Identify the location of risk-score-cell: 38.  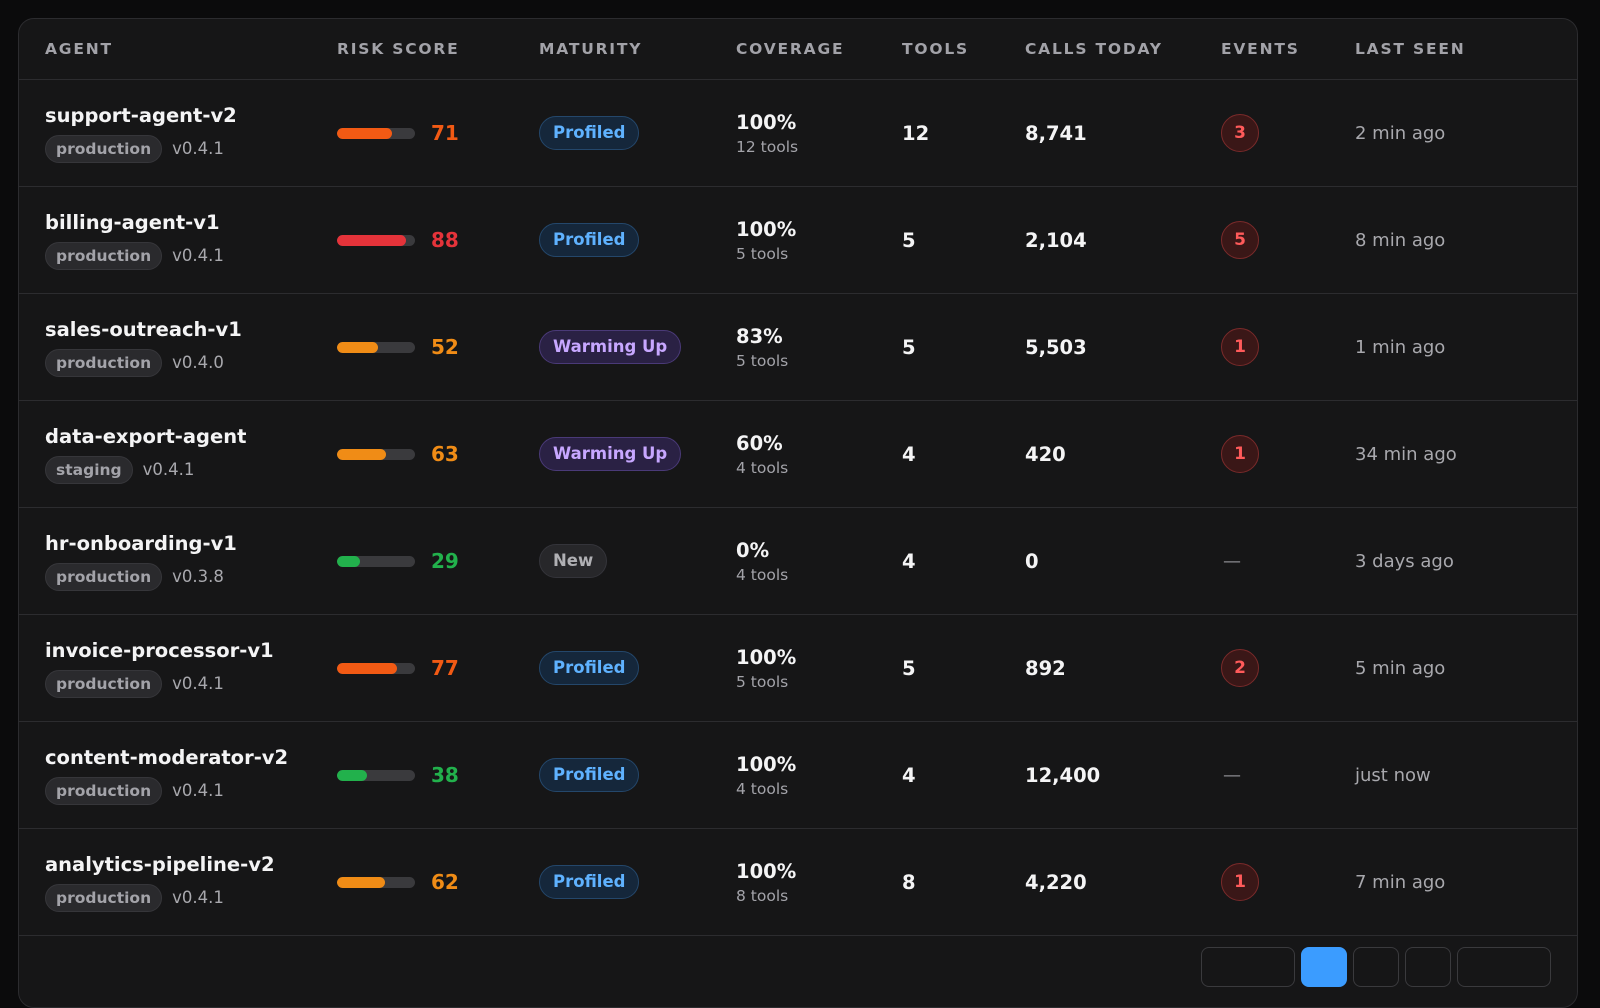
(438, 775).